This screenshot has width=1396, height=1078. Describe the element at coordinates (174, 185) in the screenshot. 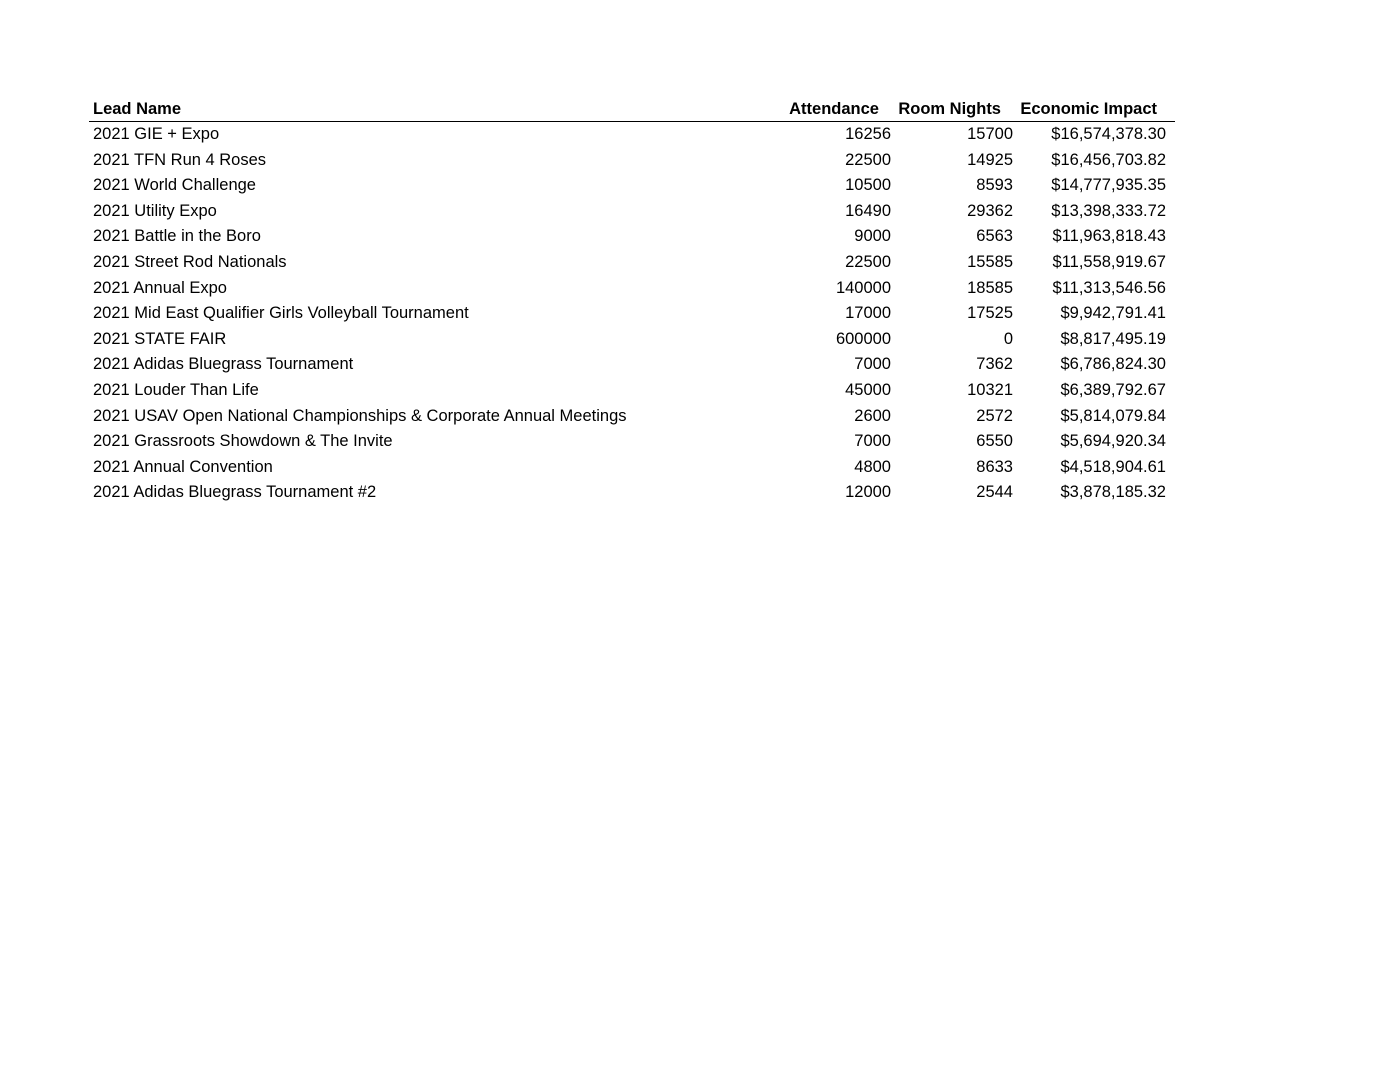

I see `lead-name-cell: 2021 World Challenge` at that location.